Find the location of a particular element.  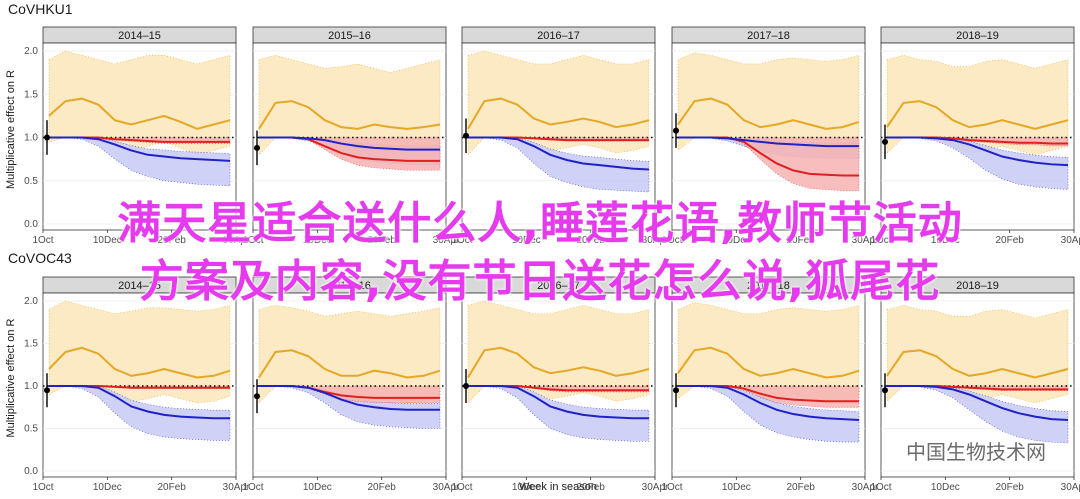

x-axis-title: Week in season is located at coordinates (558, 487).